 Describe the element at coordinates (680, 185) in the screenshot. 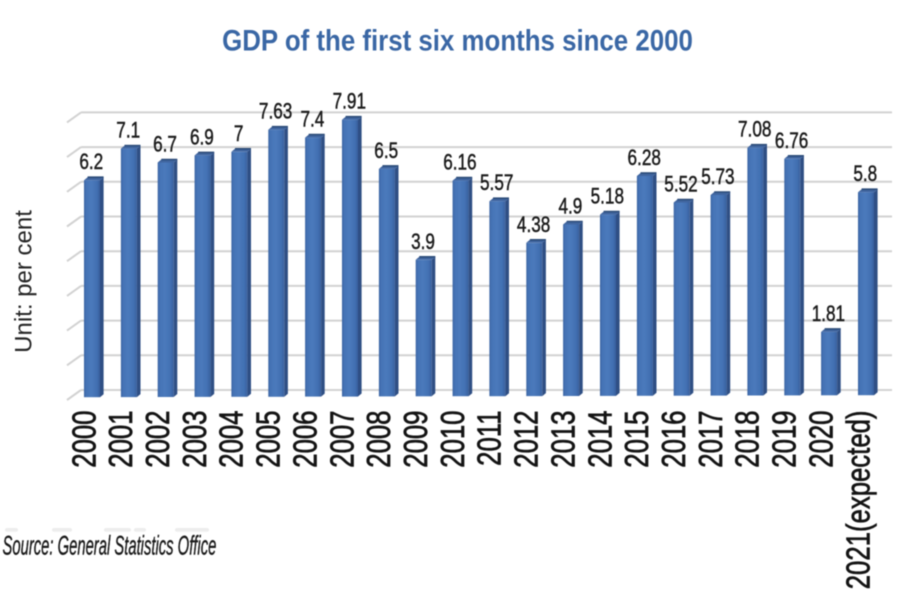

I see `svg-text: 5.52` at that location.